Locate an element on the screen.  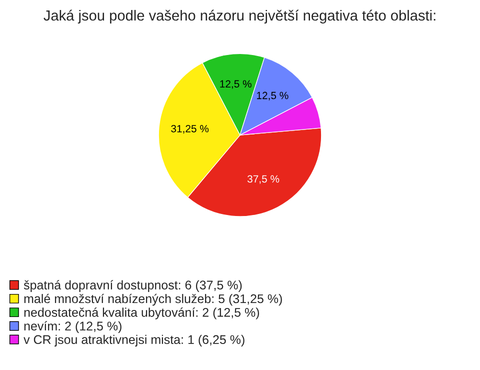
data-label: 31,25 % is located at coordinates (190, 129).